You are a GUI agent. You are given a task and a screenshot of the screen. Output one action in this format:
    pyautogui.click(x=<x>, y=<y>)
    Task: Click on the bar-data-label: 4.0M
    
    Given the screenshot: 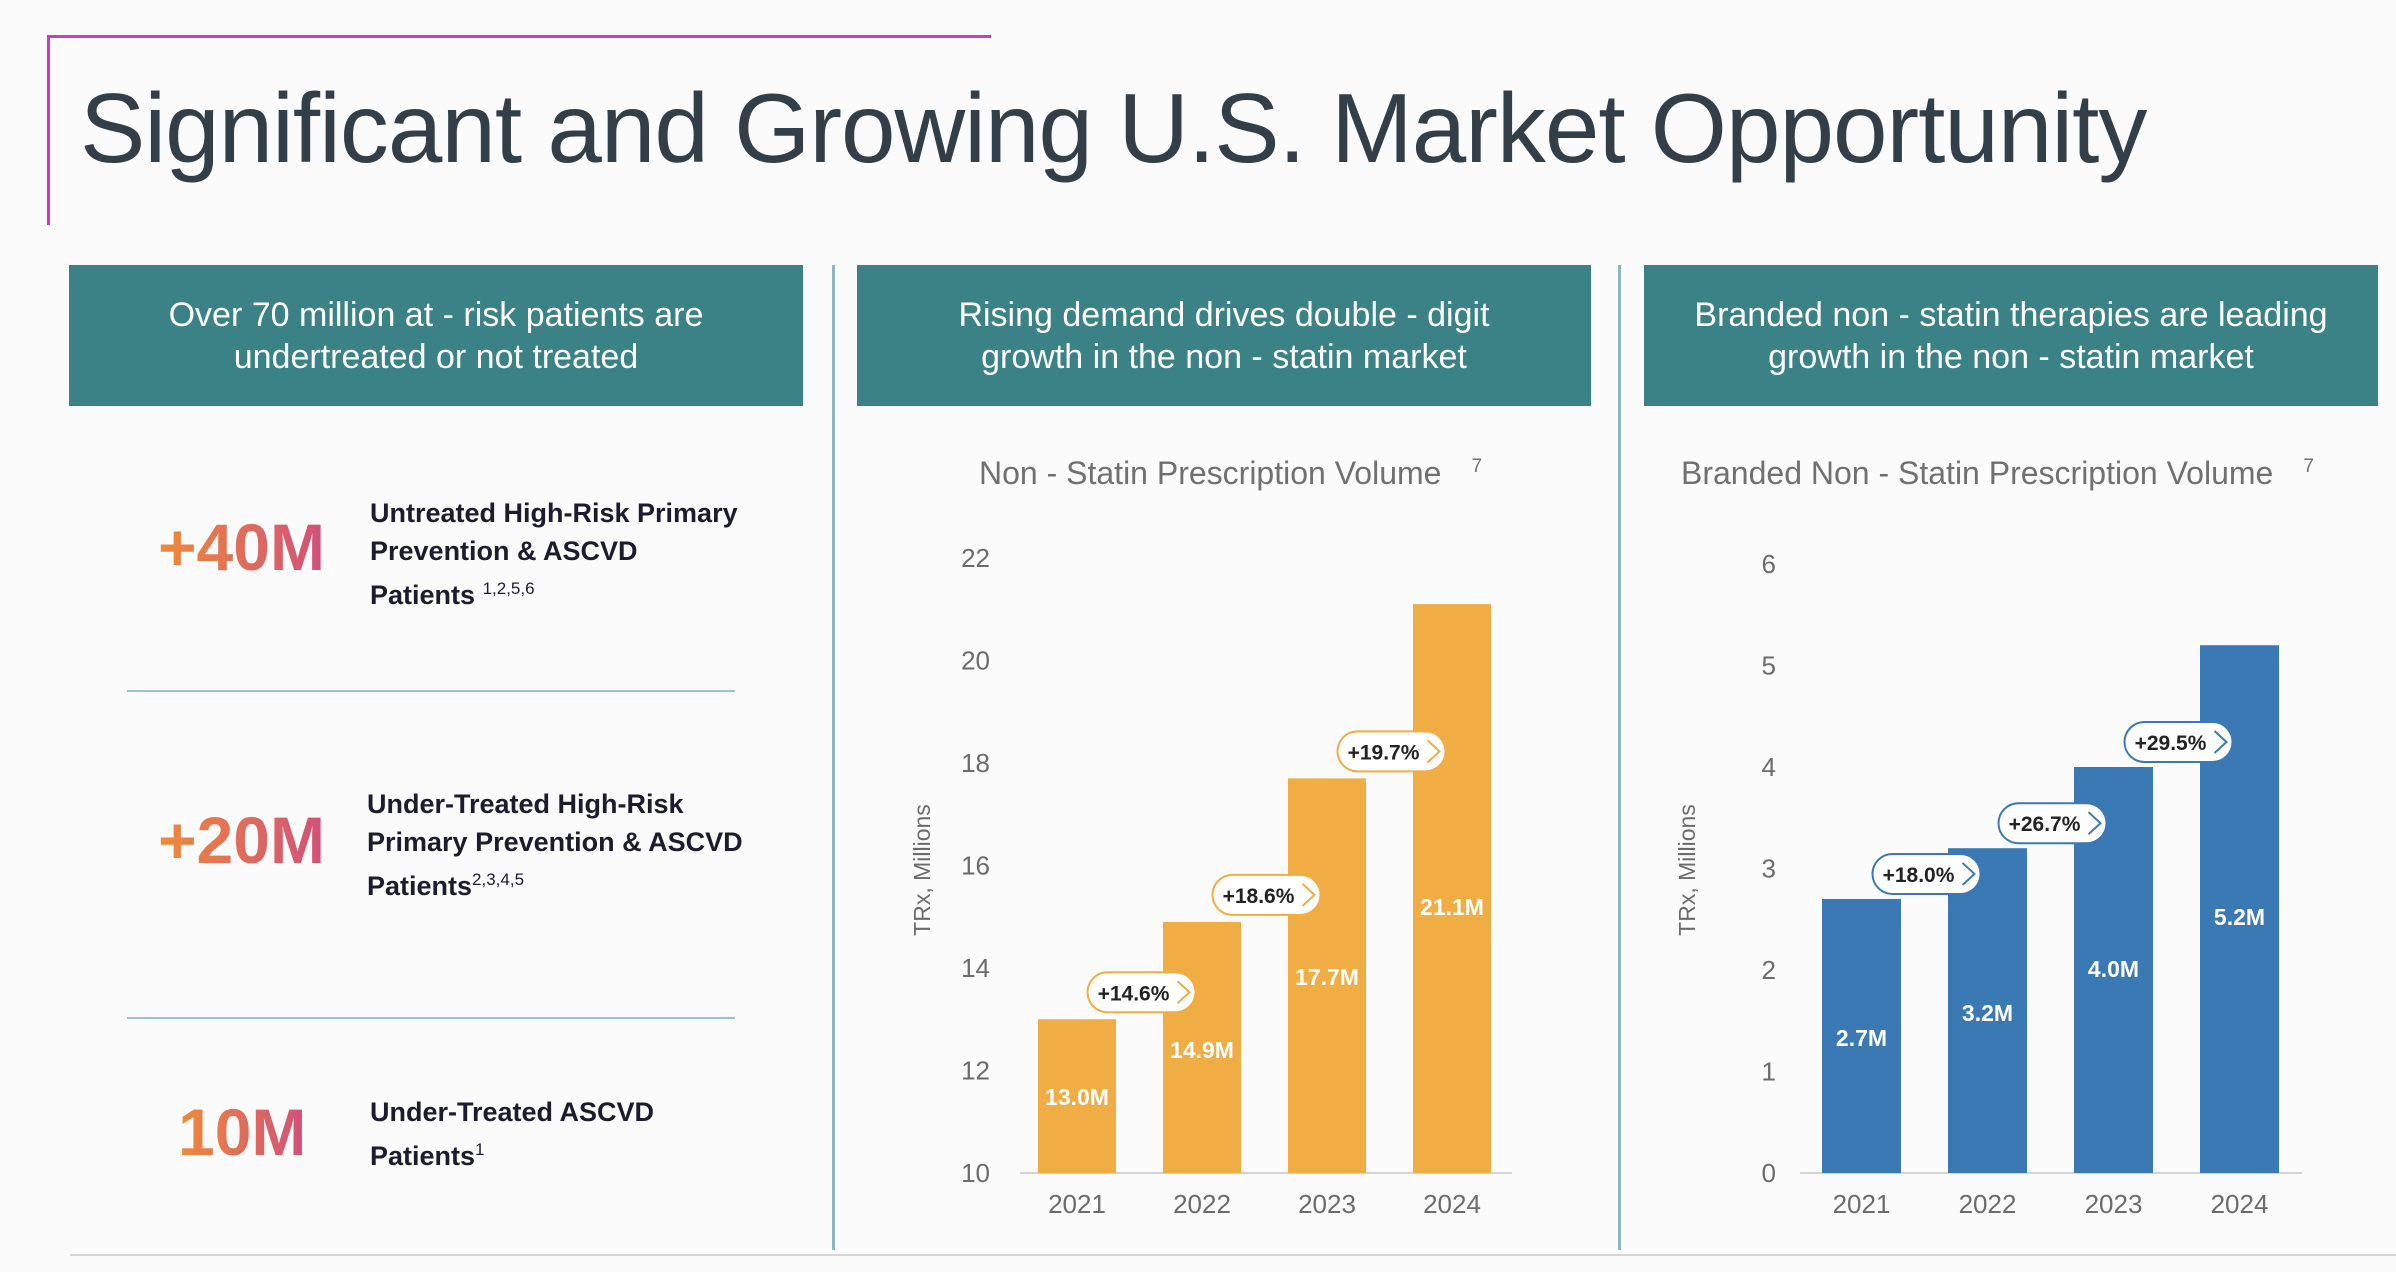 What is the action you would take?
    pyautogui.click(x=2113, y=969)
    